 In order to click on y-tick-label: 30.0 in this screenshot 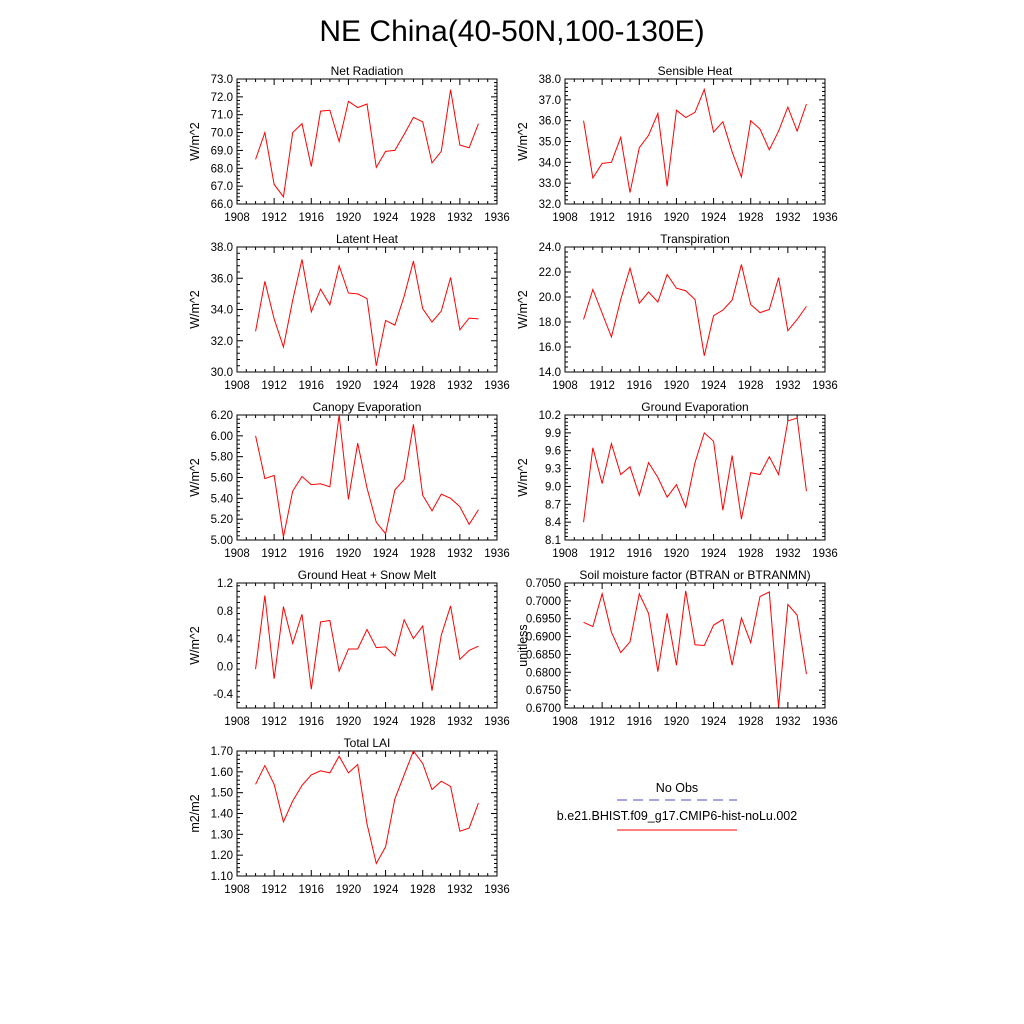, I will do `click(222, 373)`.